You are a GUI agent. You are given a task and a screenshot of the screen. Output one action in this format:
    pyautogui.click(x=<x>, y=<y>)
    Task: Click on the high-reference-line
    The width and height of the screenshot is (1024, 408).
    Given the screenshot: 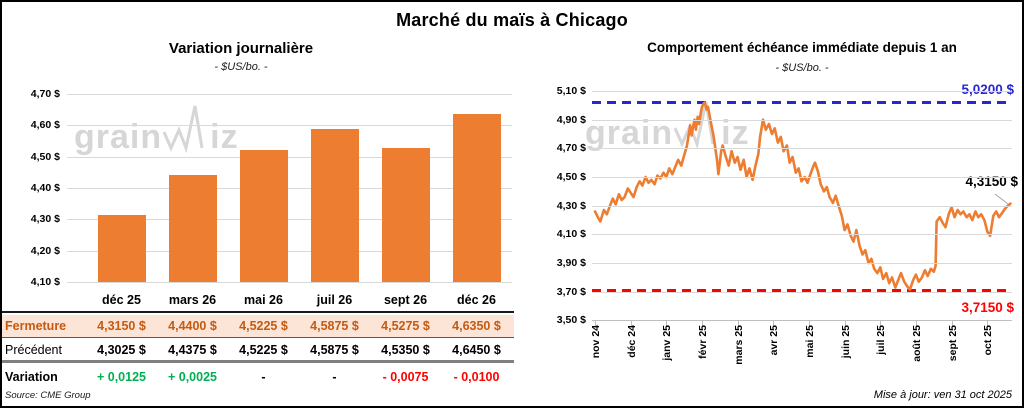 What is the action you would take?
    pyautogui.click(x=802, y=102)
    